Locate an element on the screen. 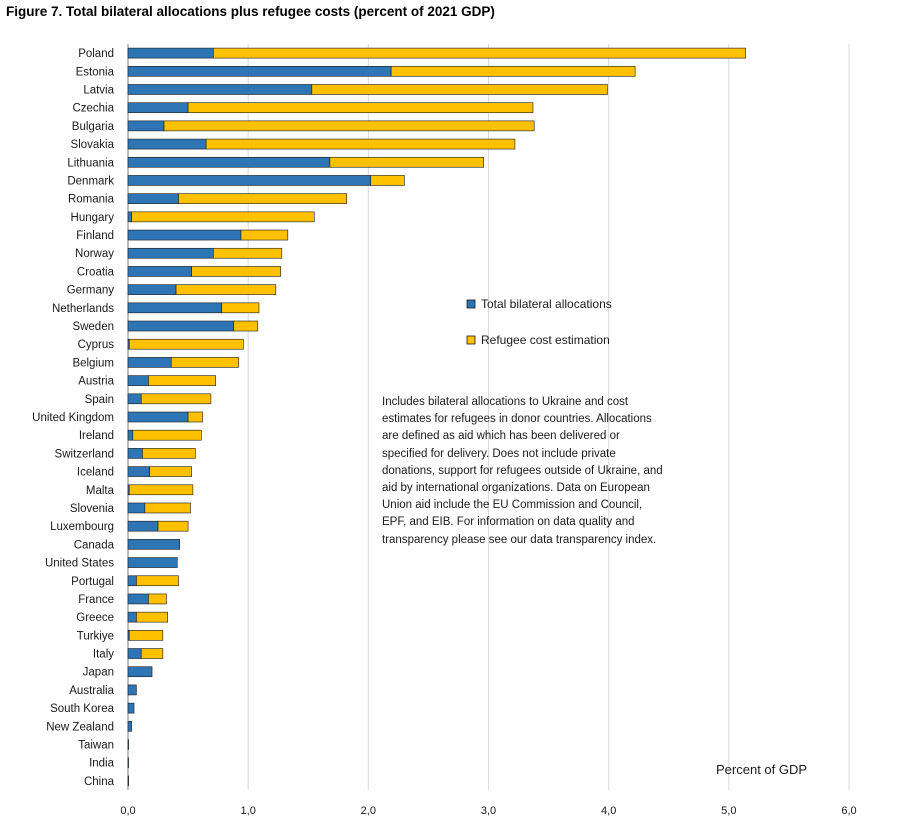 This screenshot has height=839, width=907. y-tick-label: Finland is located at coordinates (95, 236).